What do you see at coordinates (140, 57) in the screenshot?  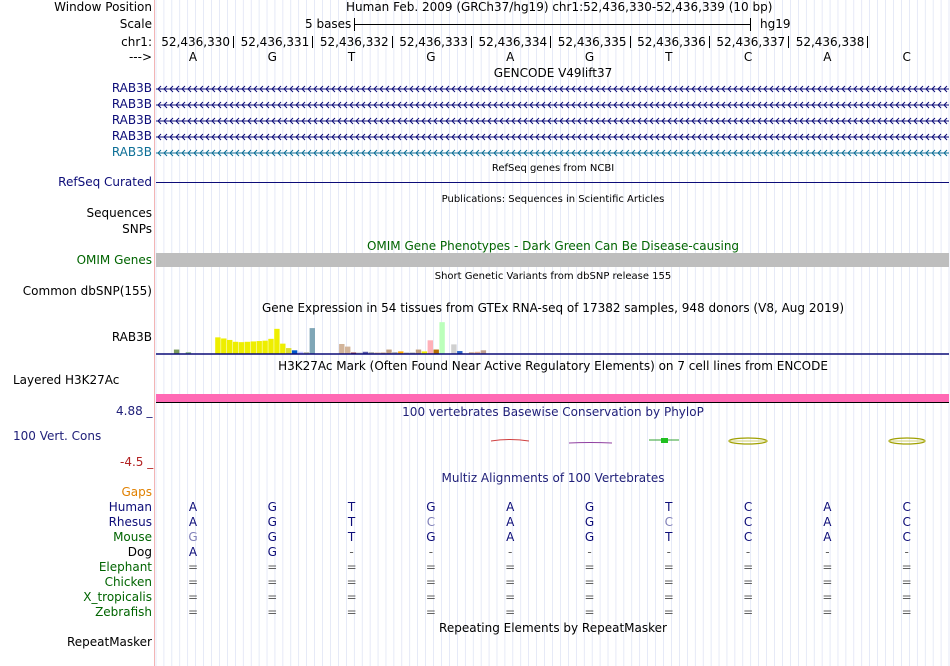 I see `strand-label: --->` at bounding box center [140, 57].